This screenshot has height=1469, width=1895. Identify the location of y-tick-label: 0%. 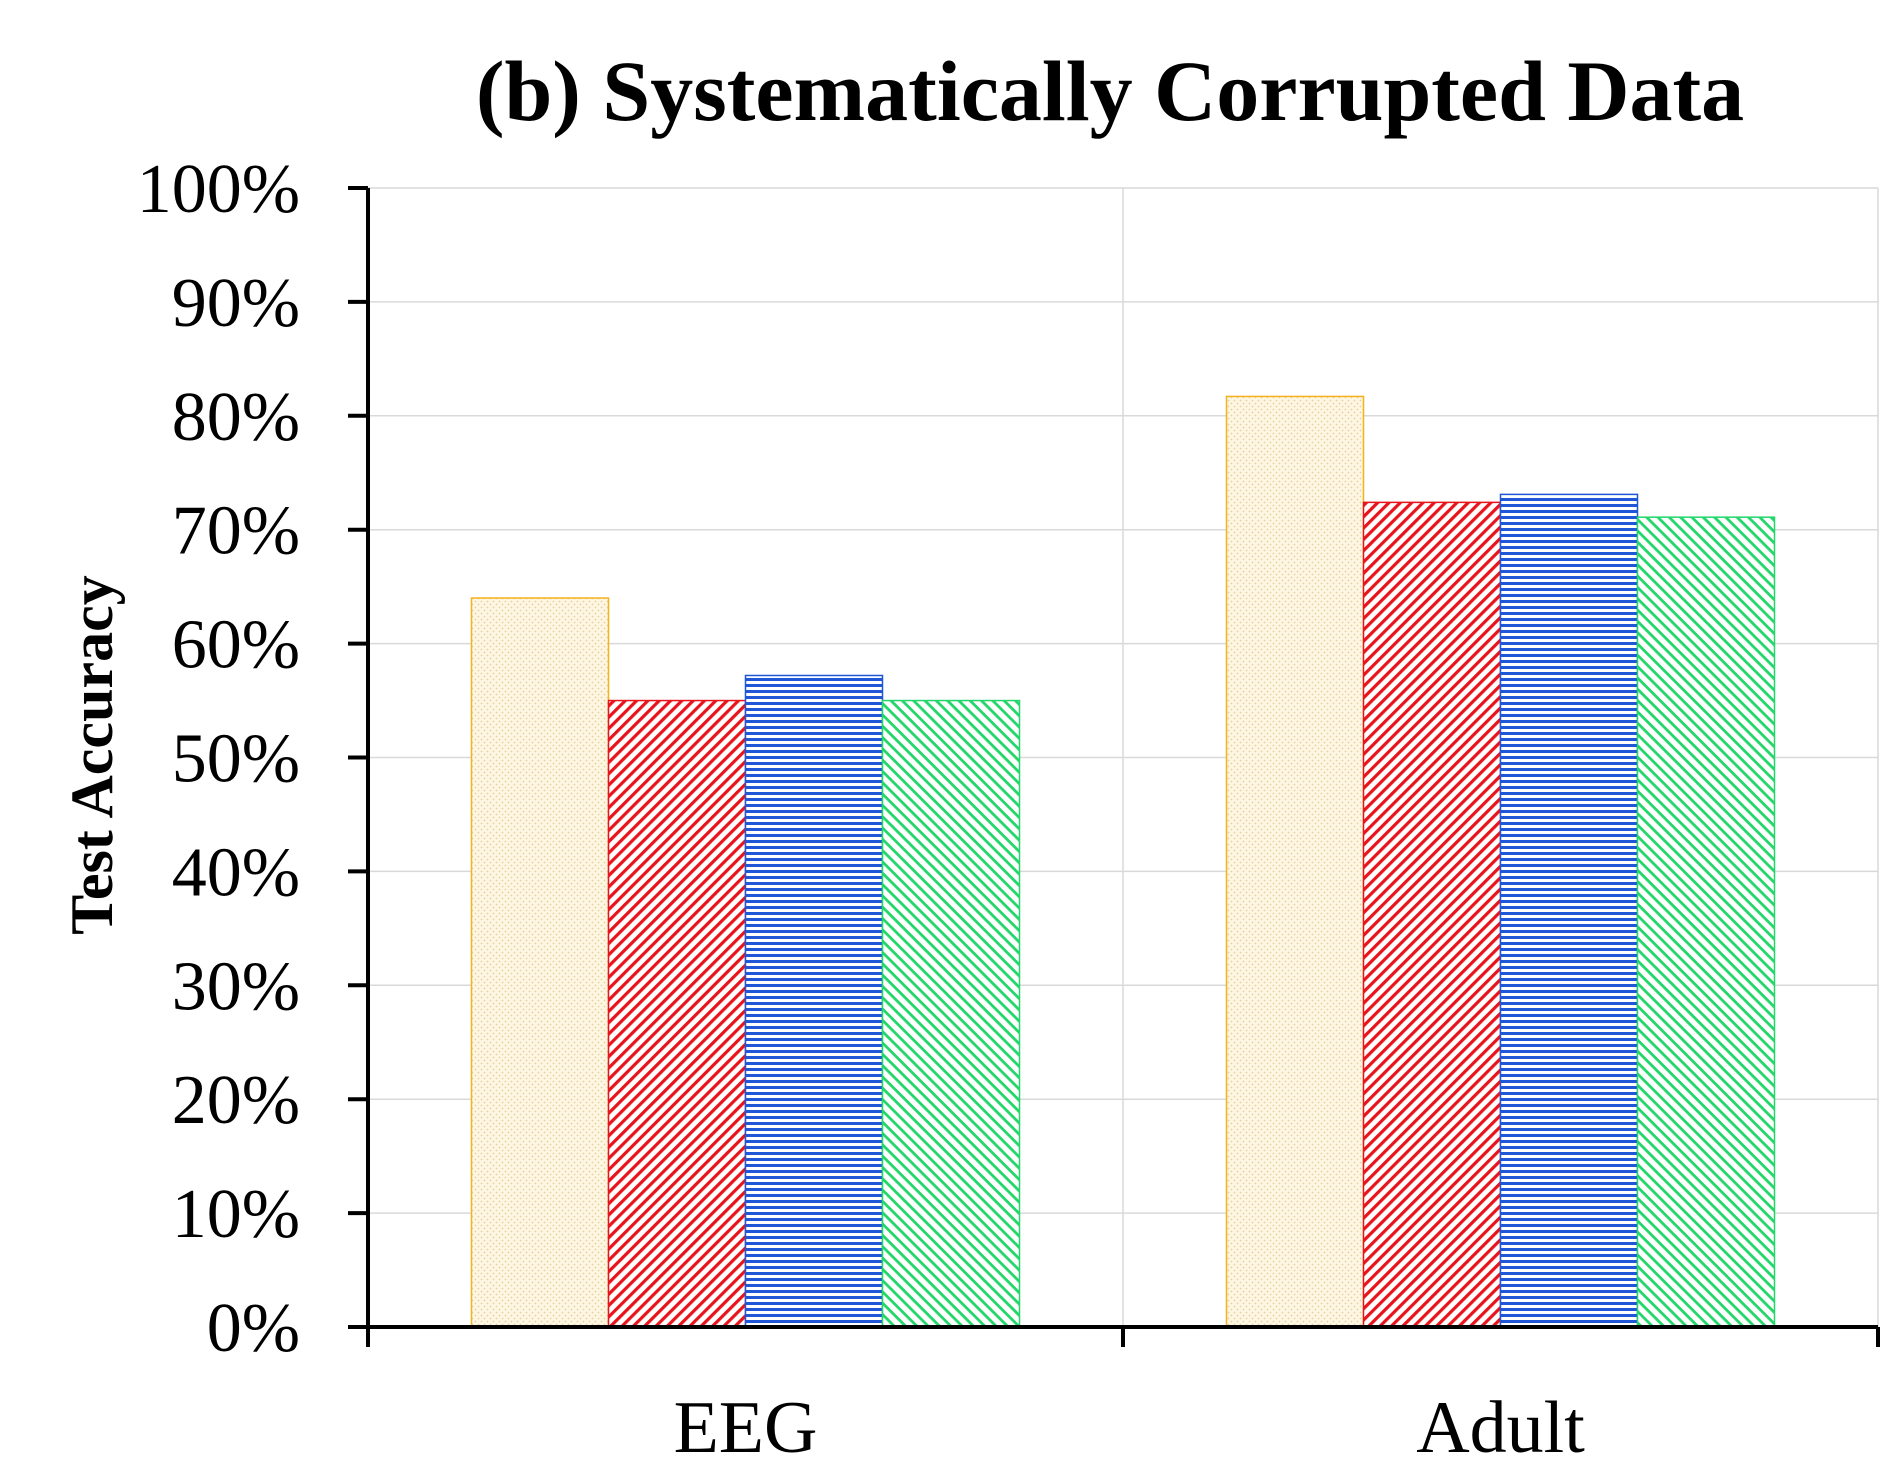
(253, 1328).